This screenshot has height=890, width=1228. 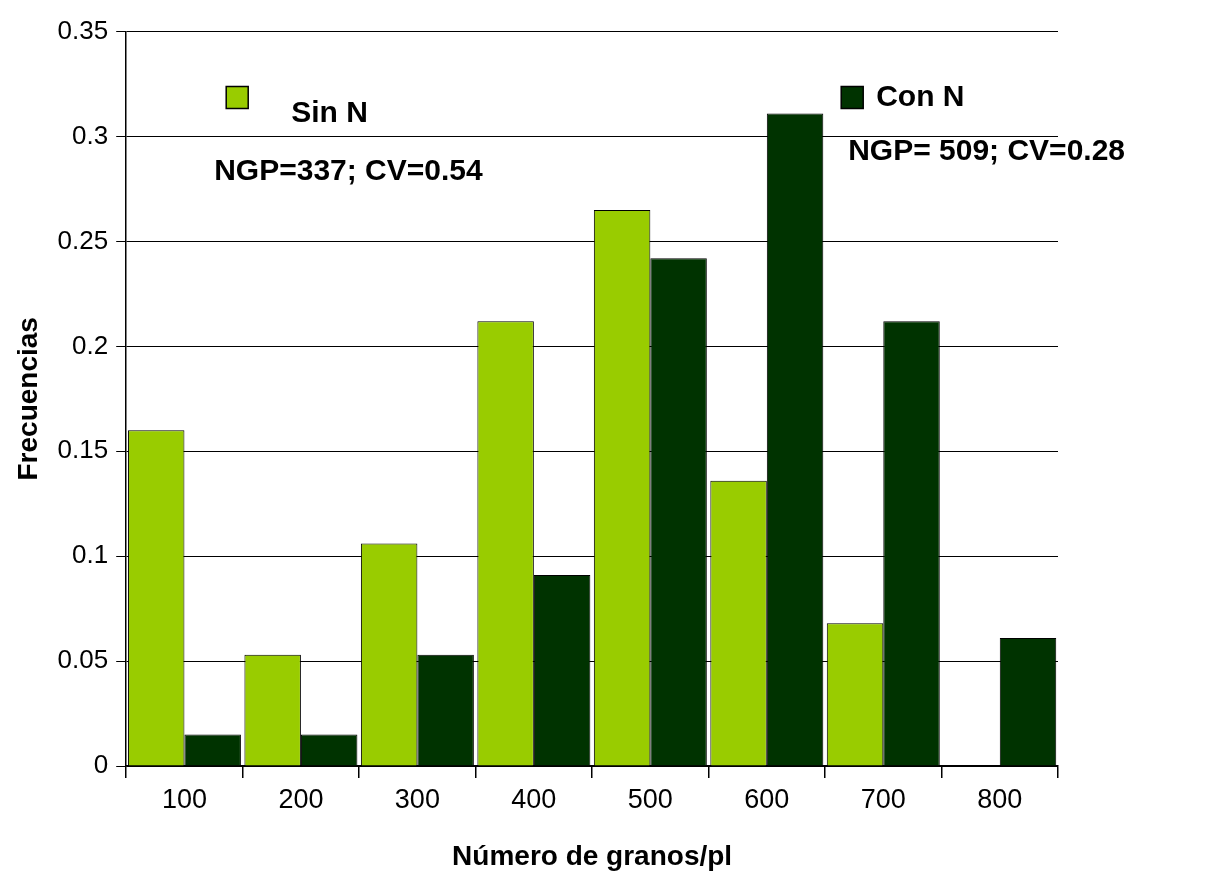 I want to click on y-tick-label: 0.2, so click(x=90, y=344).